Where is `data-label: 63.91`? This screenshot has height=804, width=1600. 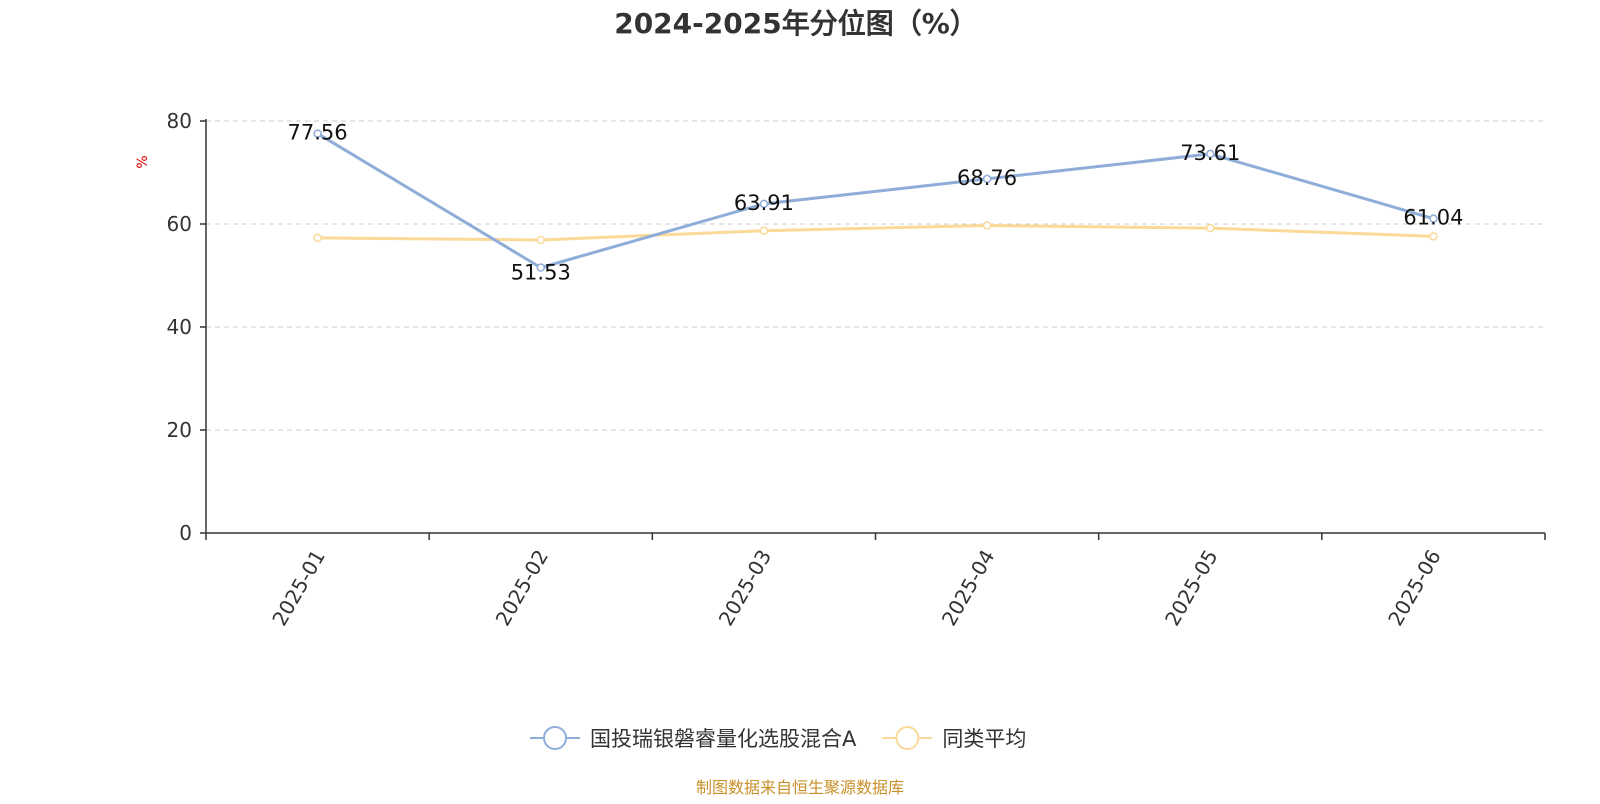 data-label: 63.91 is located at coordinates (764, 203).